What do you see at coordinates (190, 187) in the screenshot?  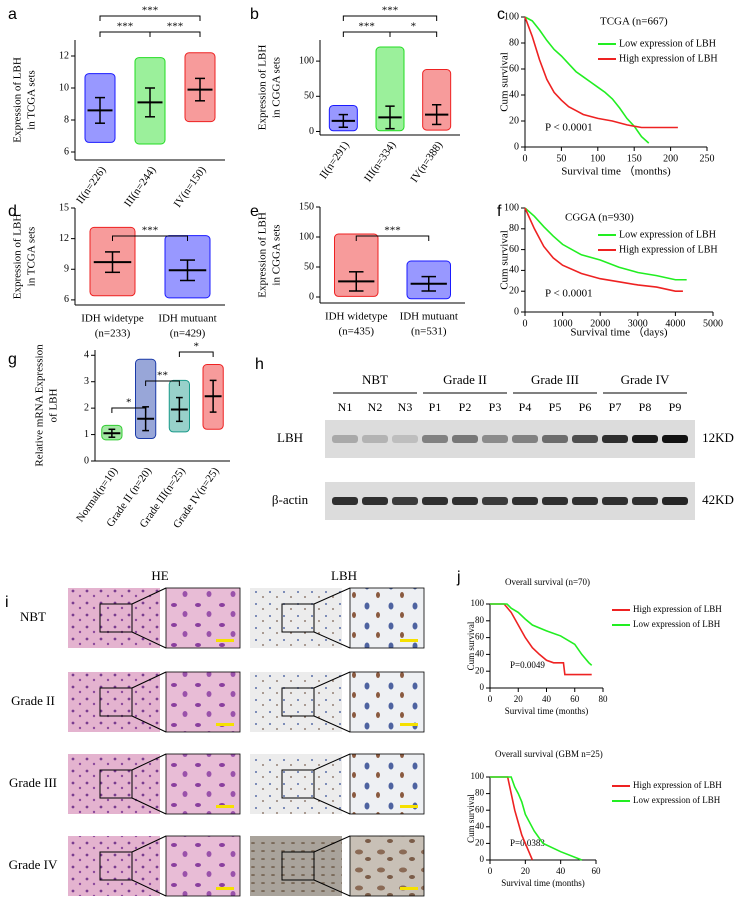 I see `x-tick-label: IV(n=150)` at bounding box center [190, 187].